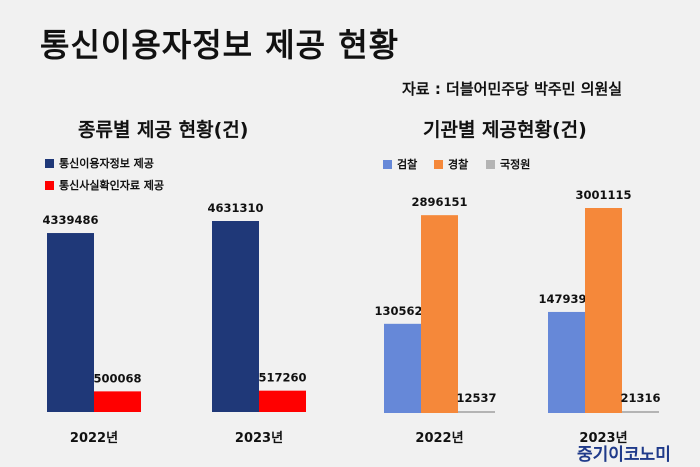  What do you see at coordinates (282, 378) in the screenshot?
I see `data-label: 517260` at bounding box center [282, 378].